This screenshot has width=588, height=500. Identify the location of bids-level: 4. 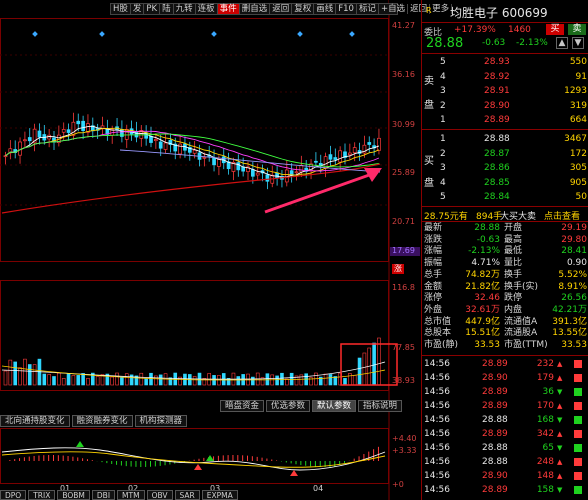
(443, 182).